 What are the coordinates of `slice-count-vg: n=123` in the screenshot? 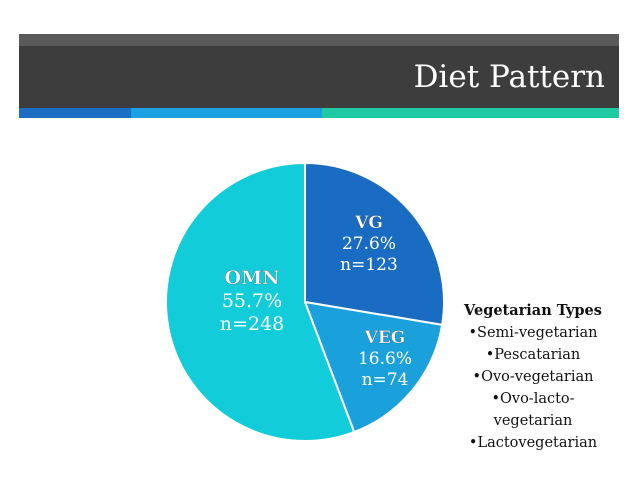 It's located at (369, 265).